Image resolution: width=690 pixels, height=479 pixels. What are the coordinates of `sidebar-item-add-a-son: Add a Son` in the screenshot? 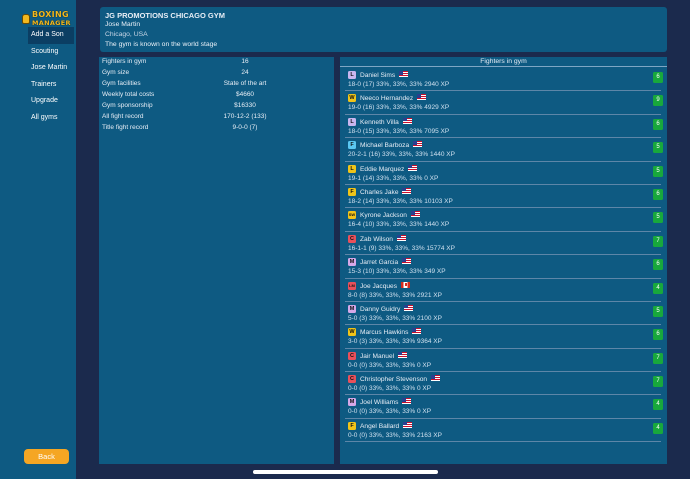 It's located at (51, 35).